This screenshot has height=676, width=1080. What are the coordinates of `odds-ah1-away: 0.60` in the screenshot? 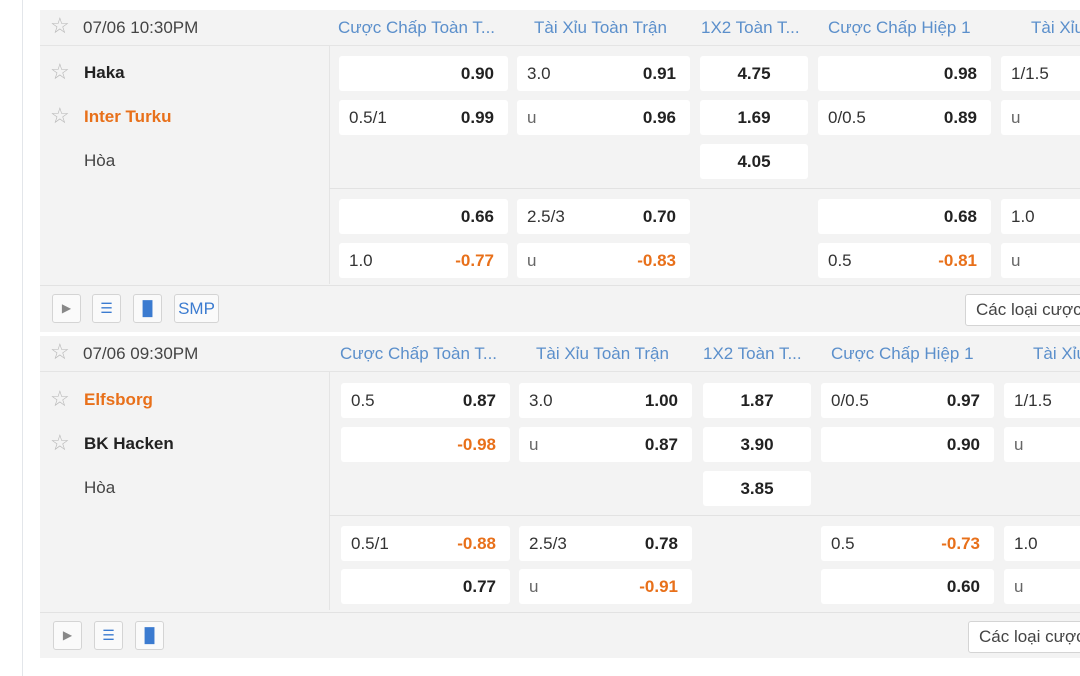 It's located at (907, 586).